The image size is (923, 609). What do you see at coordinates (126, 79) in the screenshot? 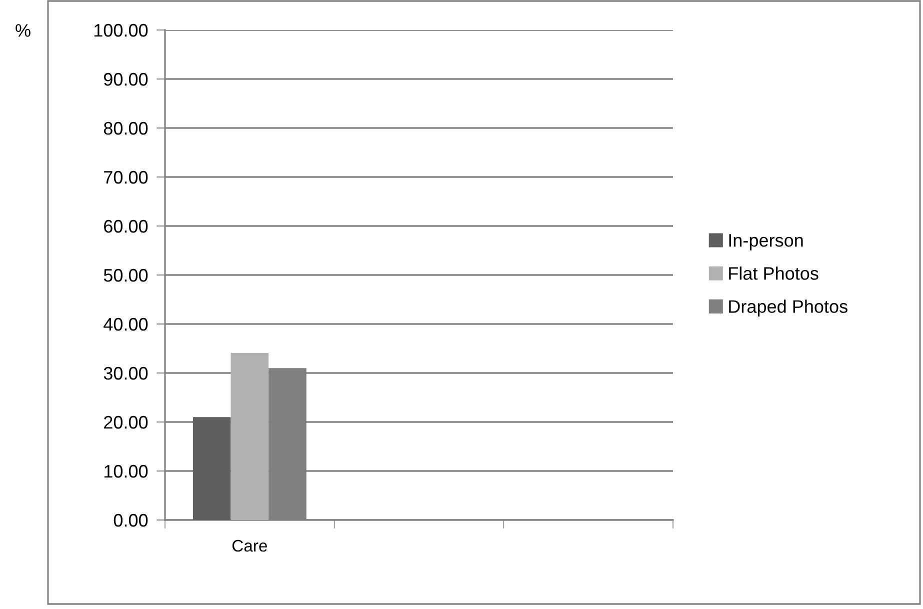
I see `y-tick-label: 90.00` at bounding box center [126, 79].